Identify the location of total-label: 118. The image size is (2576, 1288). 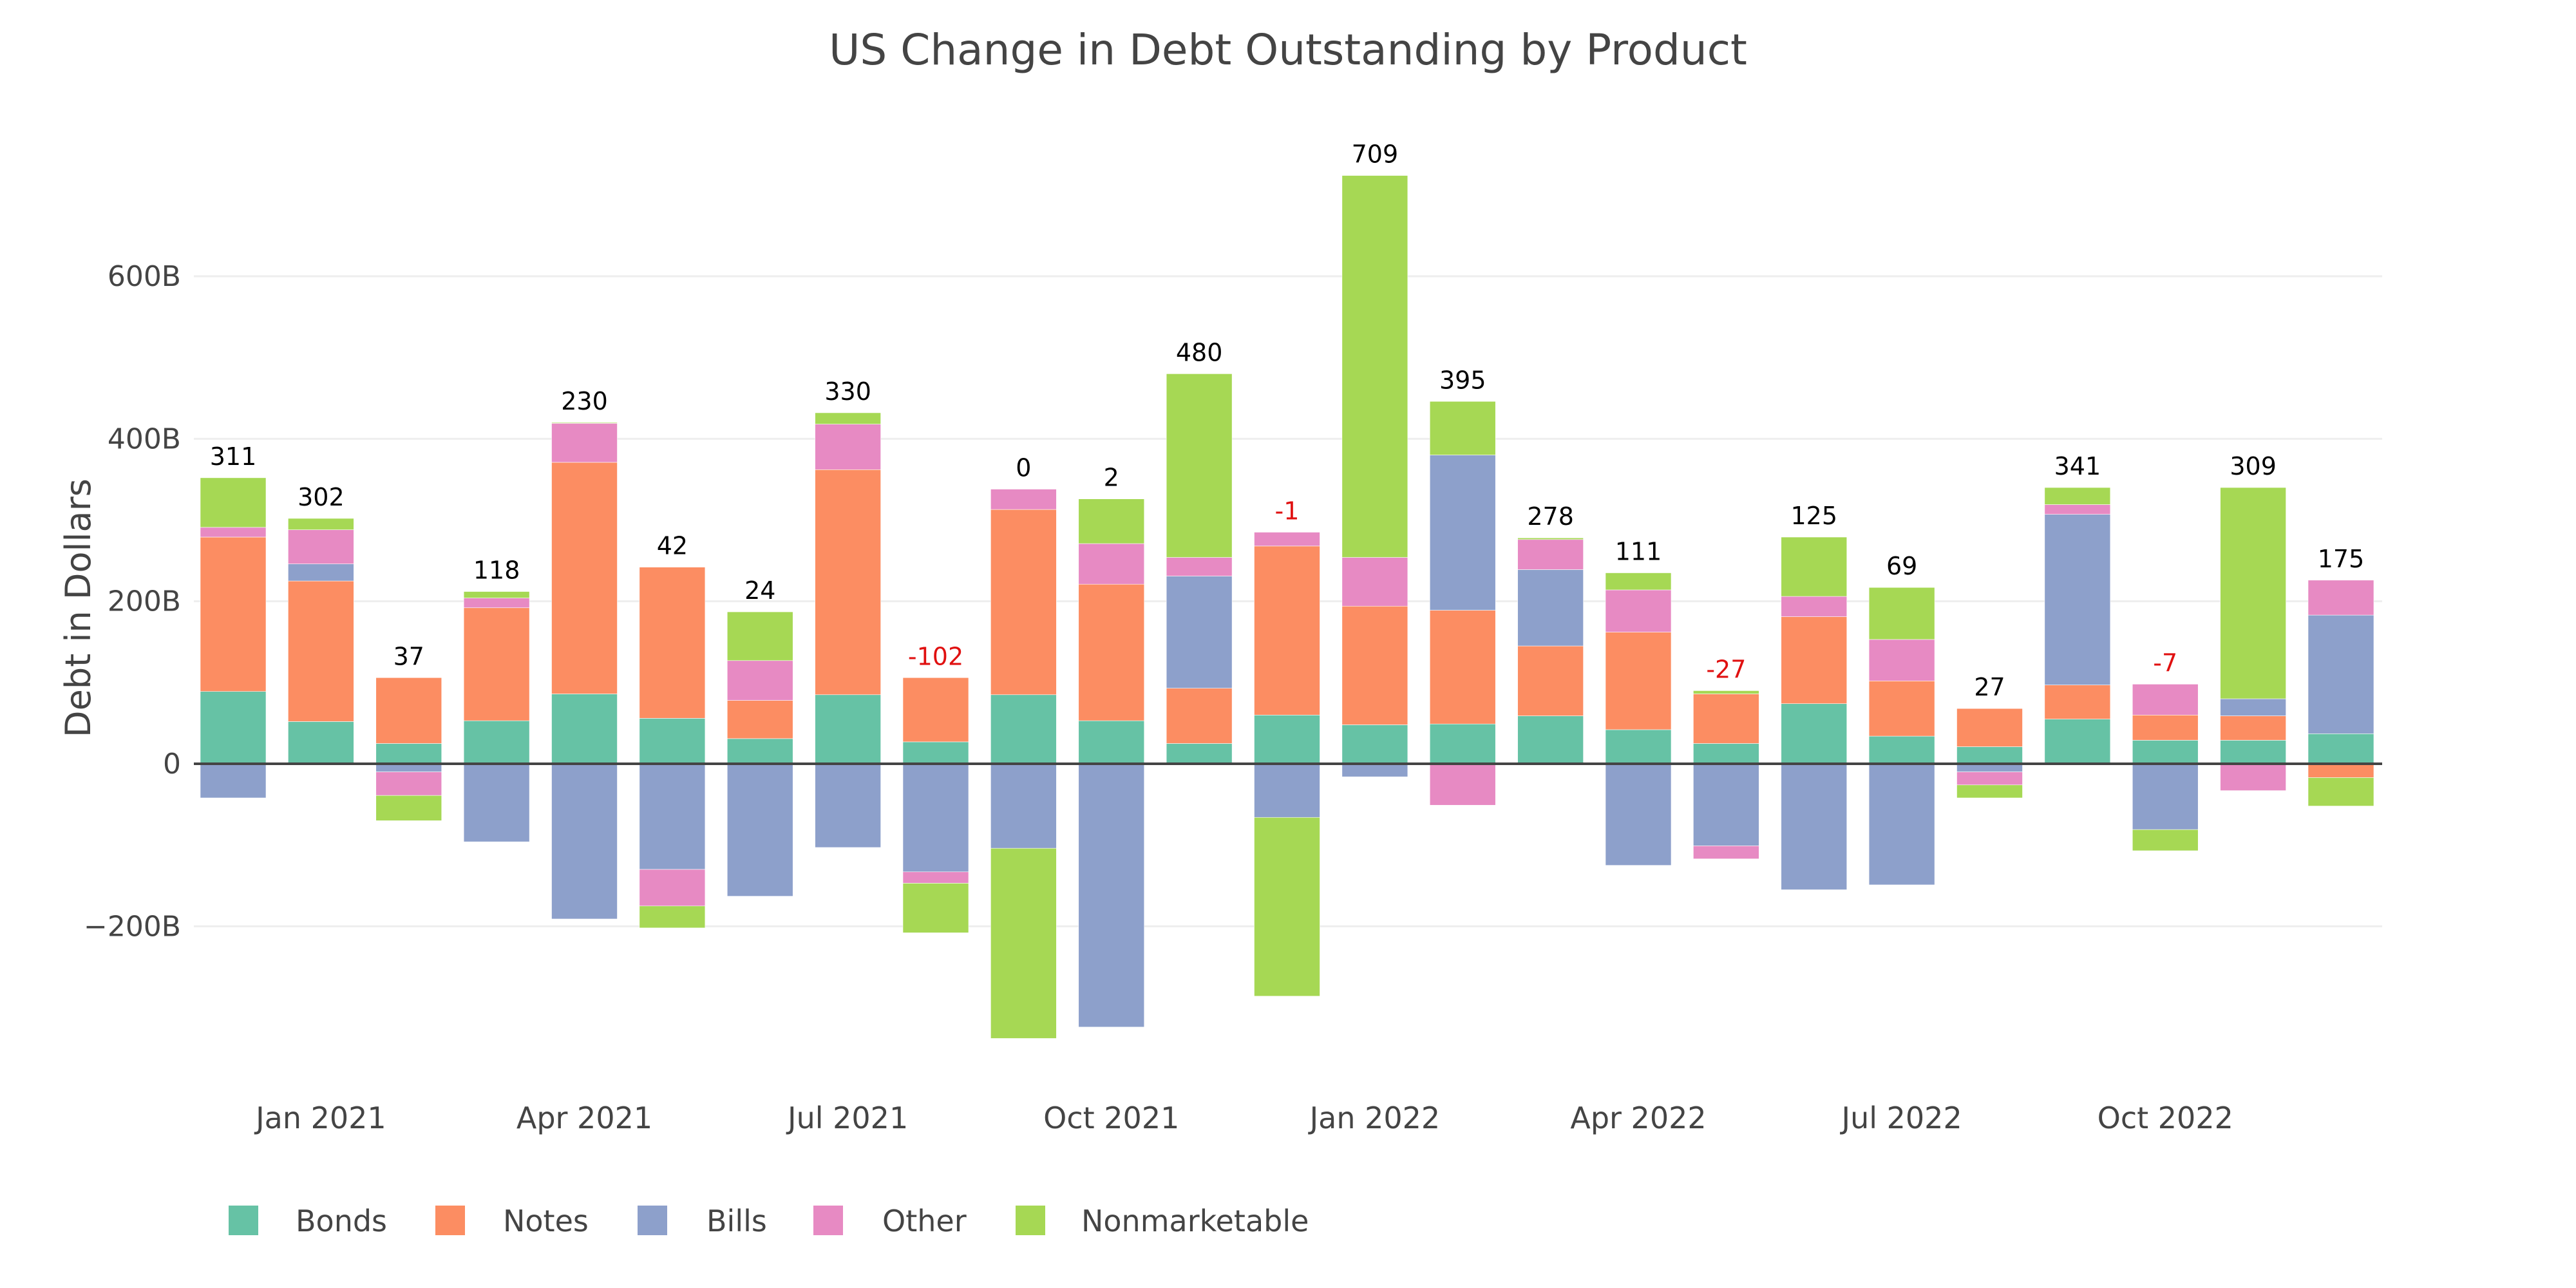
(496, 570).